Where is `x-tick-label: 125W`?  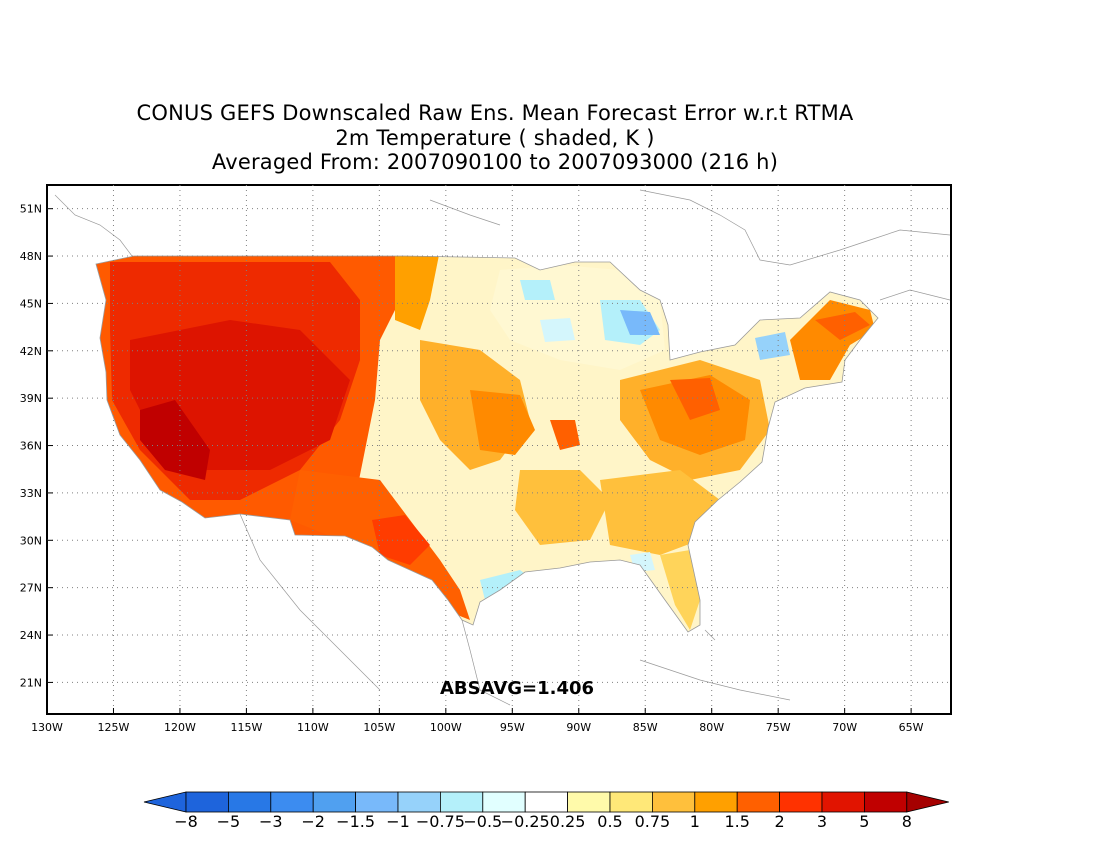
x-tick-label: 125W is located at coordinates (114, 727).